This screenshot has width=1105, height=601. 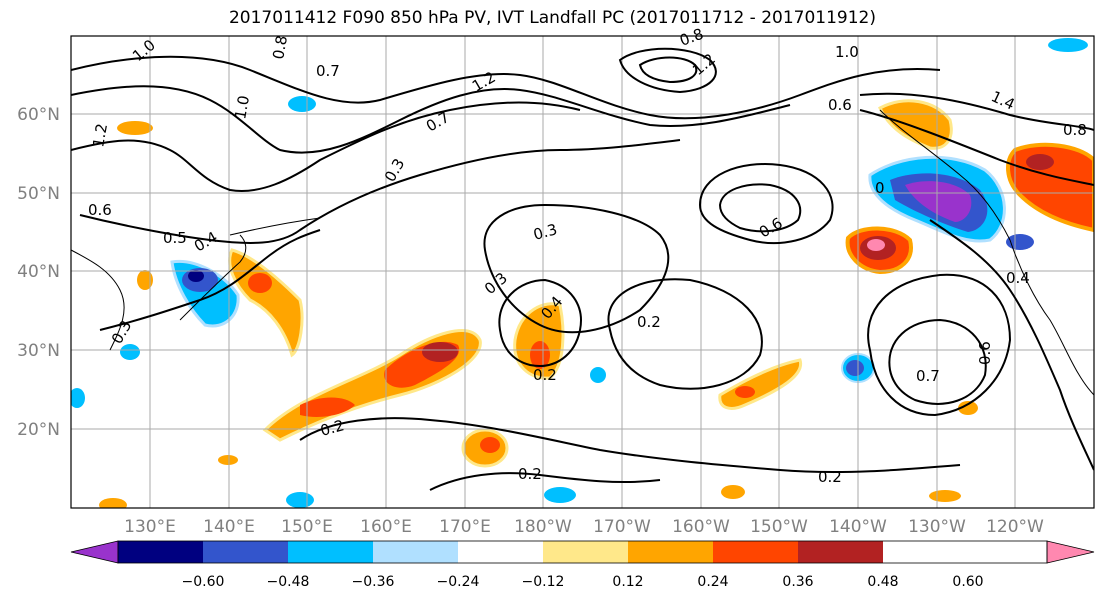 I want to click on colorbar-frame, so click(x=582, y=552).